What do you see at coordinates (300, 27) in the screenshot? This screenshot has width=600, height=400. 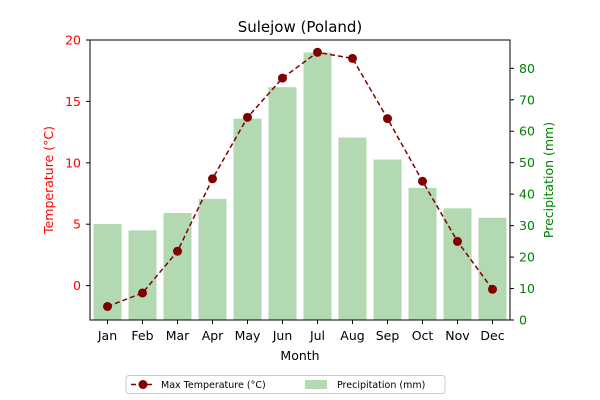 I see `chart-title: Sulejow (Poland)` at bounding box center [300, 27].